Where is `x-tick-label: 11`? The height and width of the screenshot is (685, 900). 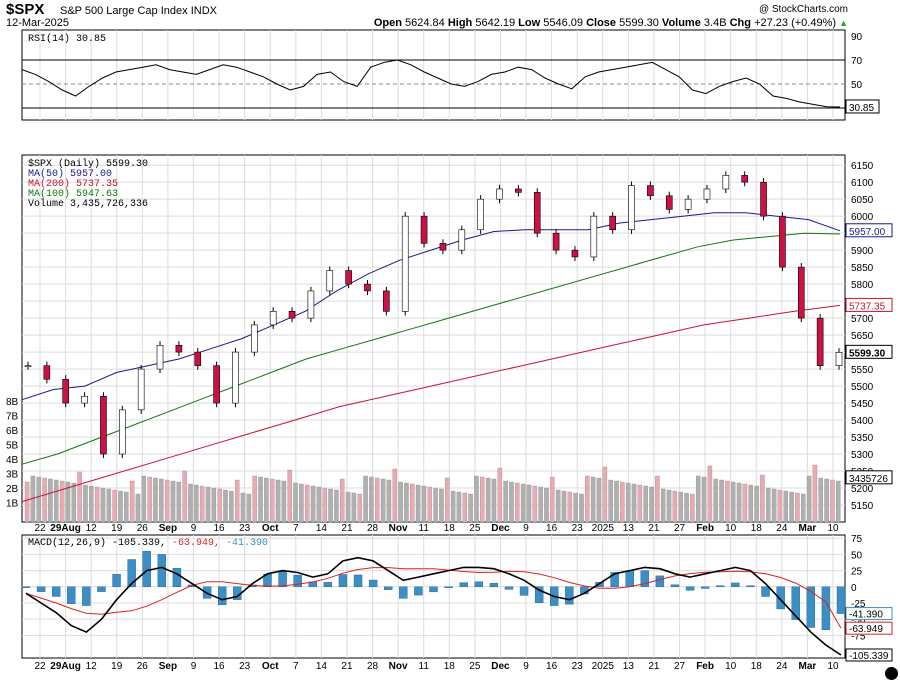
x-tick-label: 11 is located at coordinates (424, 528).